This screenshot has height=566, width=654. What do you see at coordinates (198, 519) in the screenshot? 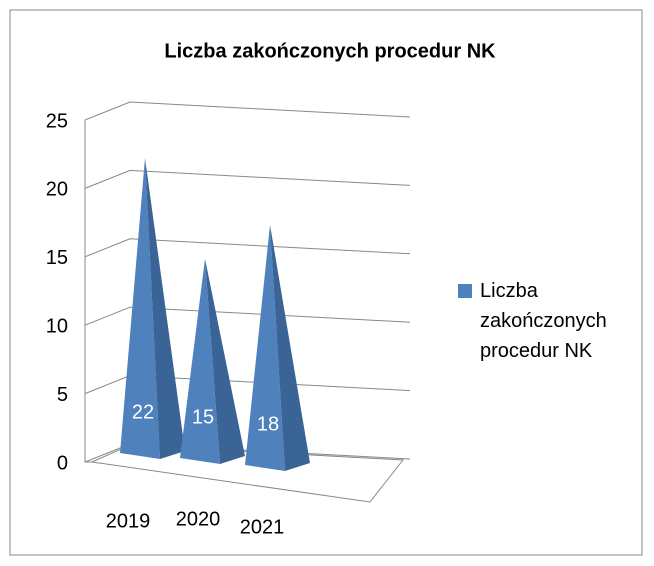
I see `x-tick-label: 2020` at bounding box center [198, 519].